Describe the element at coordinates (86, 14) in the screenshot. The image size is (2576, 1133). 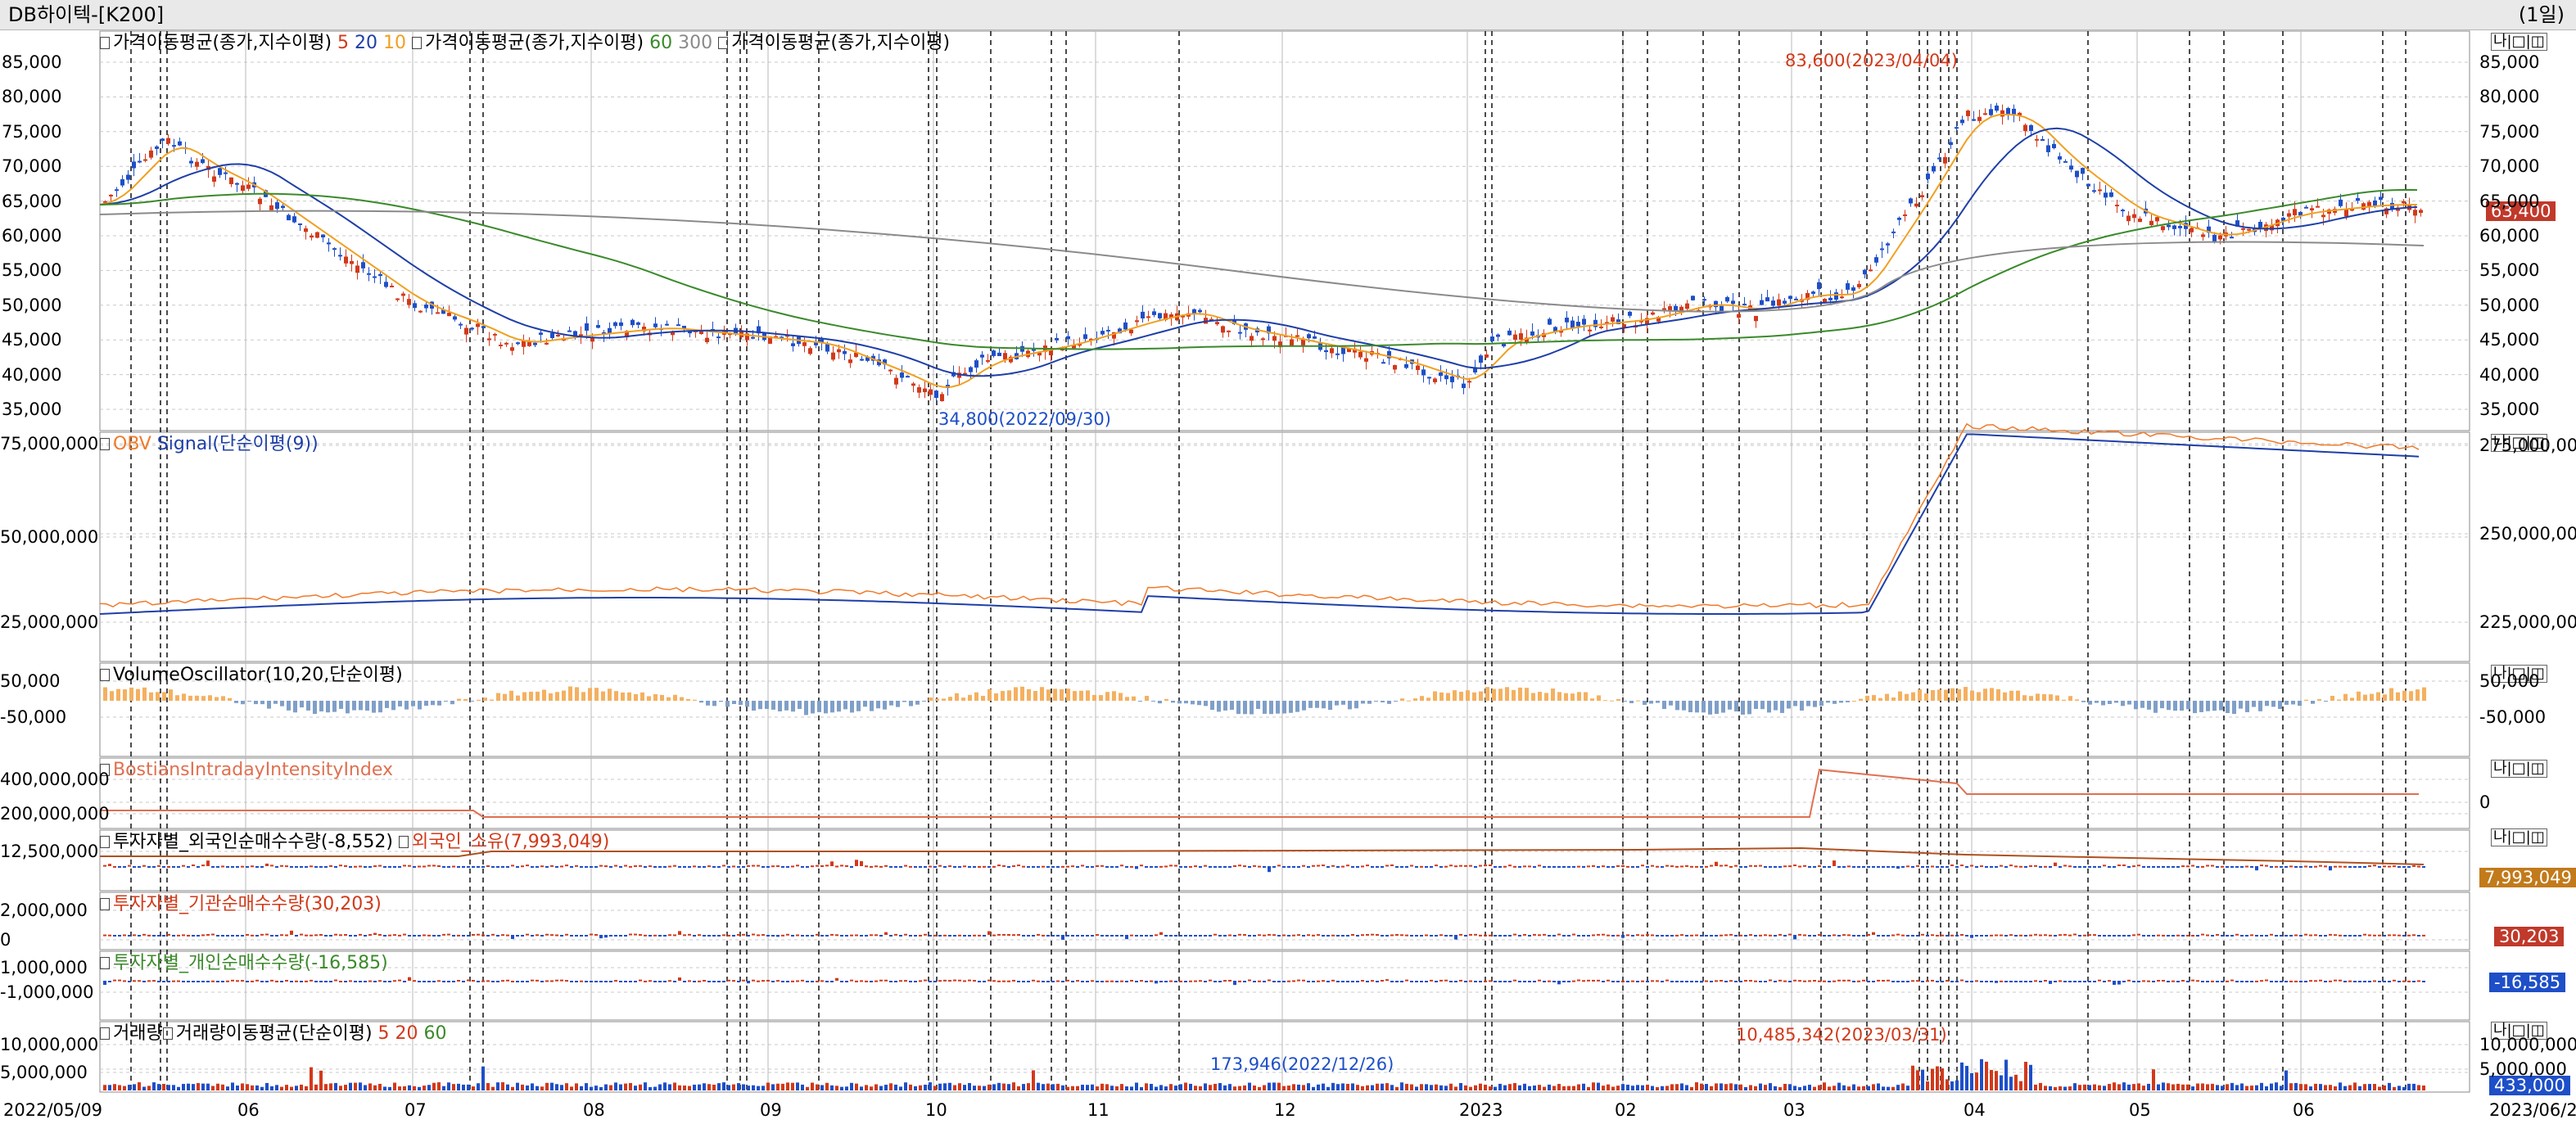
I see `window-title: DB하이텍-[K200]` at that location.